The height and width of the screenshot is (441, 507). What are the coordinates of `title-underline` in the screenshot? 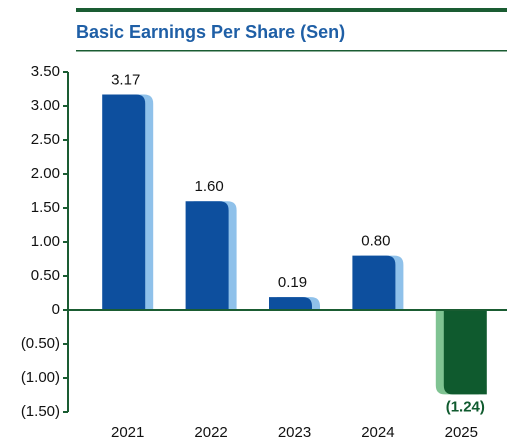 It's located at (291, 51).